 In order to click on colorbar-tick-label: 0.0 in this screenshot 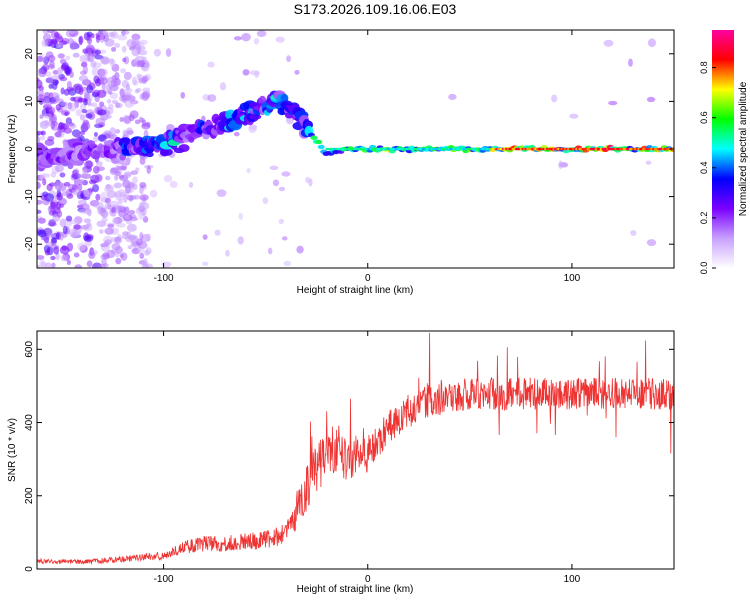, I will do `click(704, 268)`.